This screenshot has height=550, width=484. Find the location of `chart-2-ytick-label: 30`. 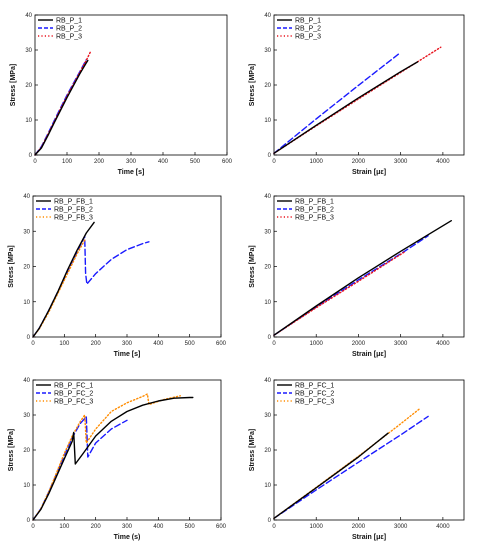

chart-2-ytick-label: 30 is located at coordinates (267, 51).